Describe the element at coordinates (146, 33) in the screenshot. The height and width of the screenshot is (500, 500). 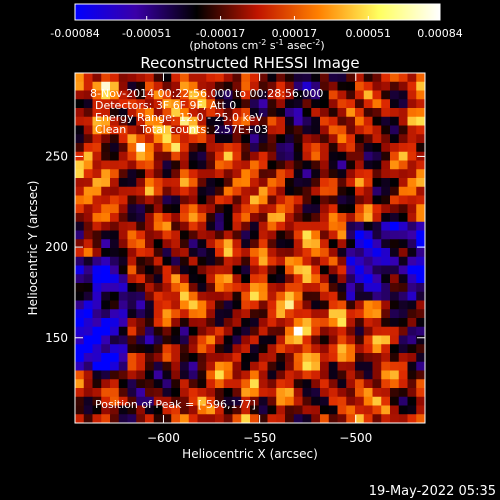
I see `colorbar-tick-label: -0.00051` at that location.